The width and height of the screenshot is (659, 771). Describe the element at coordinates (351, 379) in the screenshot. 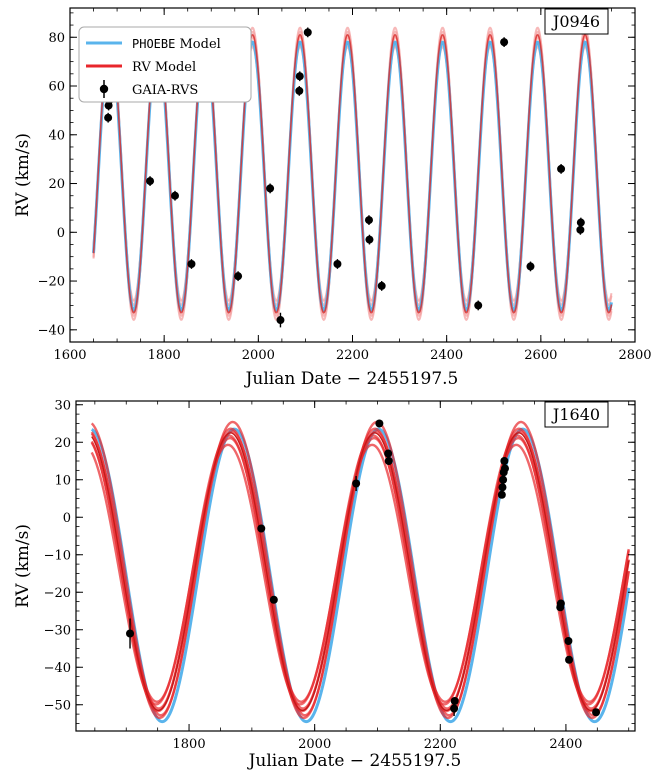

I see `panel-j0946-x-axis-label: Julian Date − 2455197.5` at that location.